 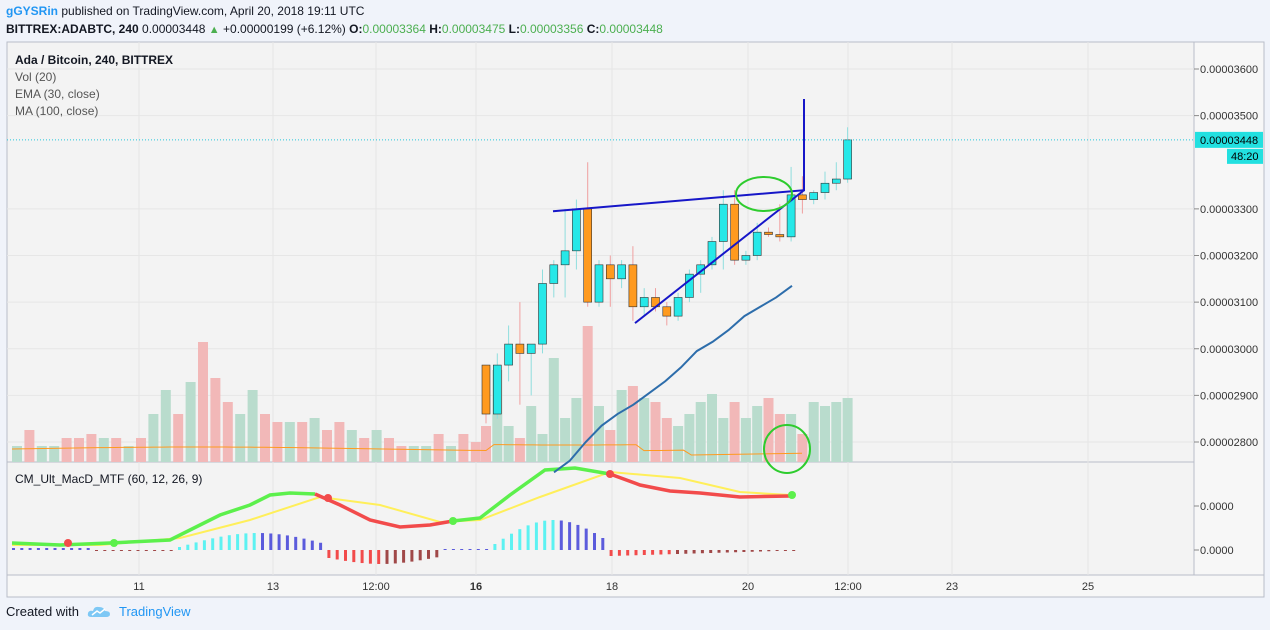 I want to click on price-change: +0.00000199 (+6.12%), so click(x=284, y=29).